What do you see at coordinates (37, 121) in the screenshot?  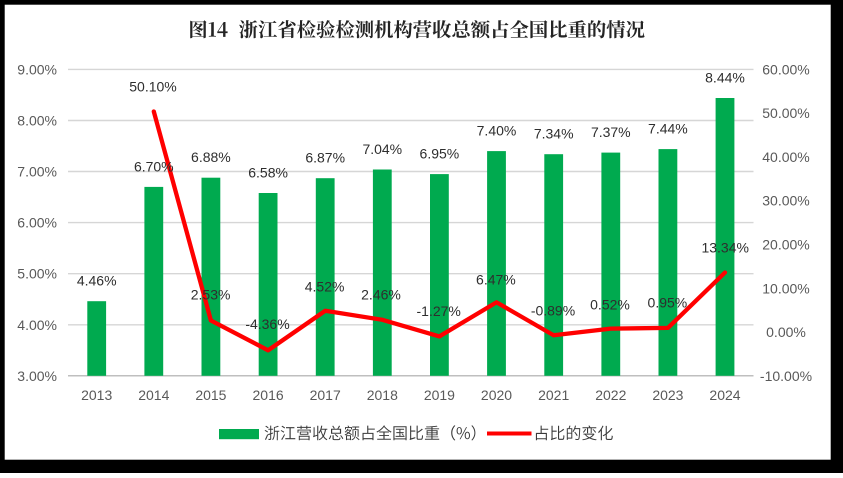 I see `svg-text: 8.00%` at bounding box center [37, 121].